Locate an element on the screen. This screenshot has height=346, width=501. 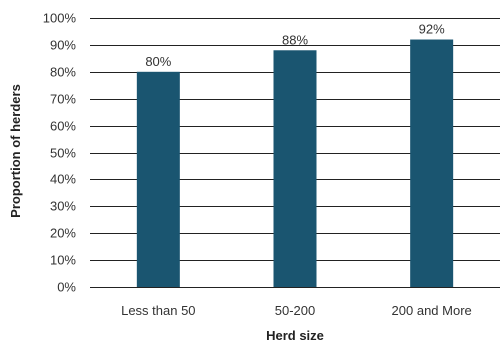
y-axis-title: Proportion of herders is located at coordinates (15, 151).